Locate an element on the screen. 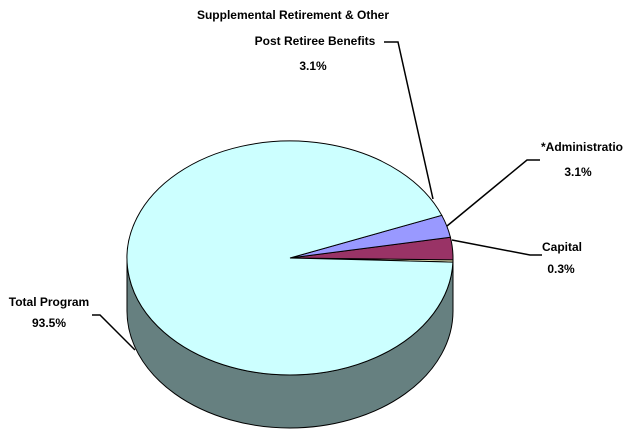 The height and width of the screenshot is (432, 623). capital-value: 0.3% is located at coordinates (561, 269).